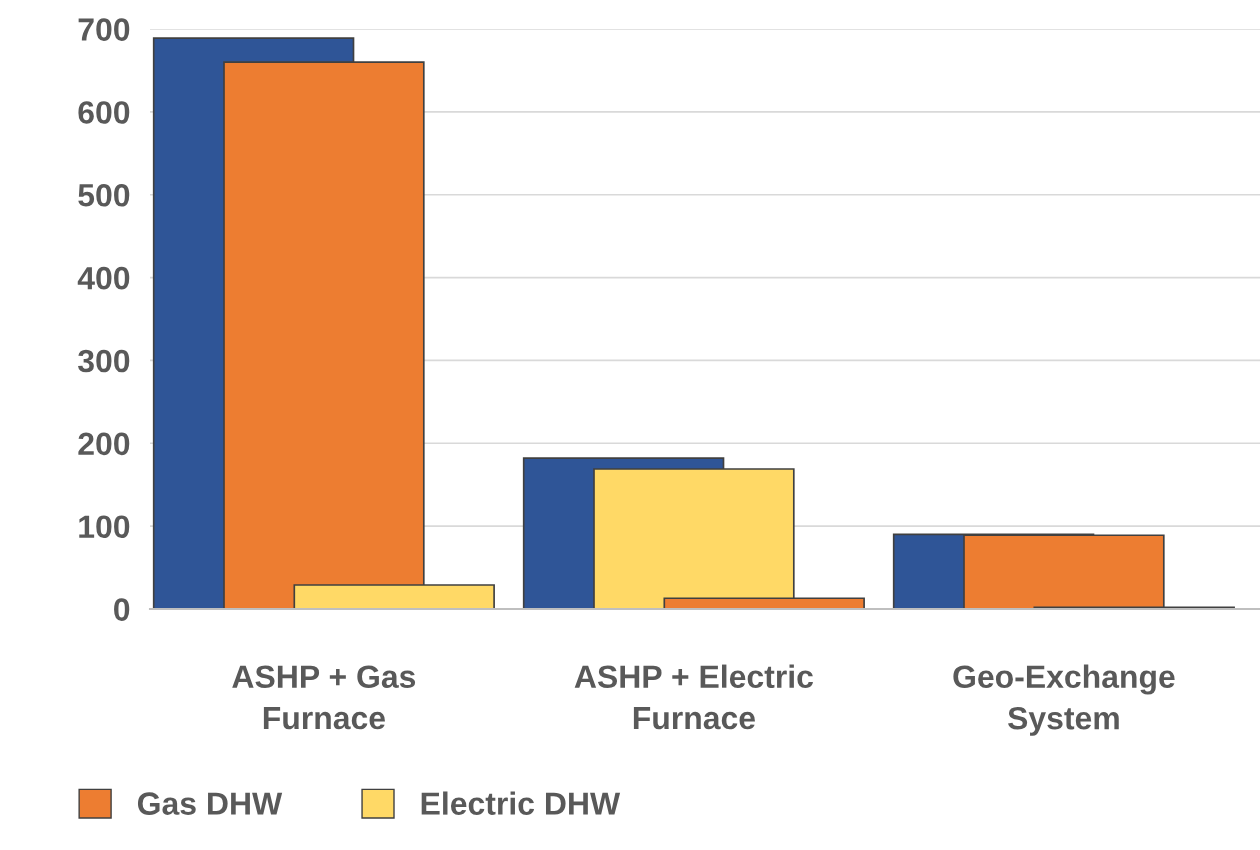 This screenshot has height=850, width=1260. Describe the element at coordinates (104, 361) in the screenshot. I see `y-tick-label: 300` at that location.